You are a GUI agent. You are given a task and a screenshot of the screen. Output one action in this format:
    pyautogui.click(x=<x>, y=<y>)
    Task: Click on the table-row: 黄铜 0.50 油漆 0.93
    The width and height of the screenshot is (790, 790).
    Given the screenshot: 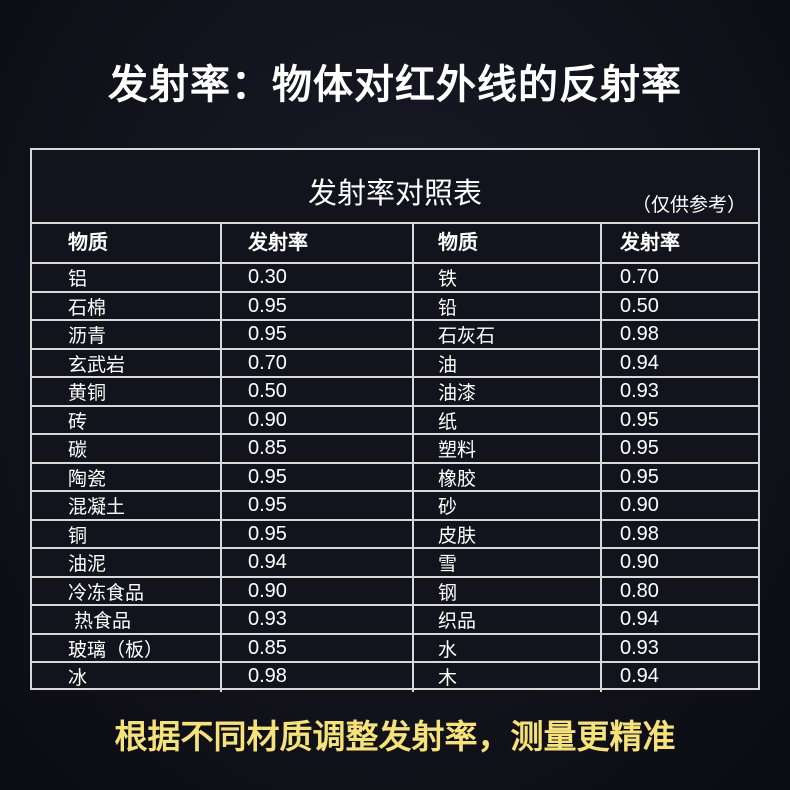 What is the action you would take?
    pyautogui.click(x=395, y=392)
    